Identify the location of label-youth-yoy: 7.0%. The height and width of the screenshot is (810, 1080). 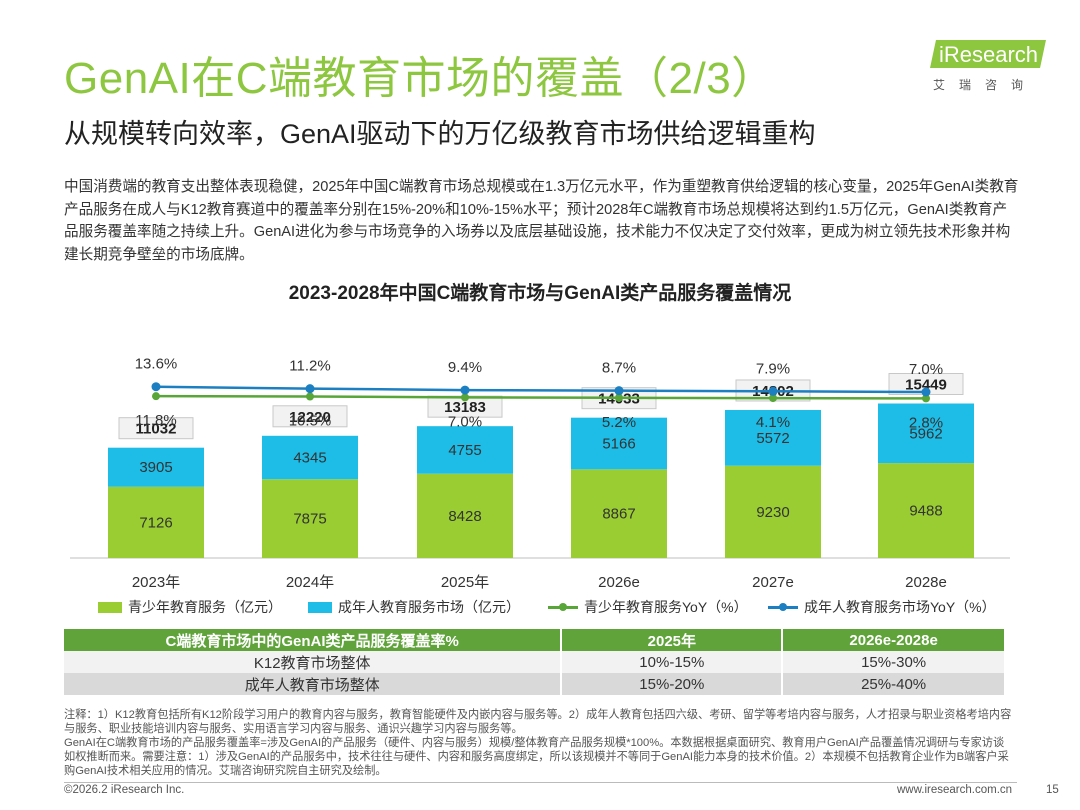
(465, 421).